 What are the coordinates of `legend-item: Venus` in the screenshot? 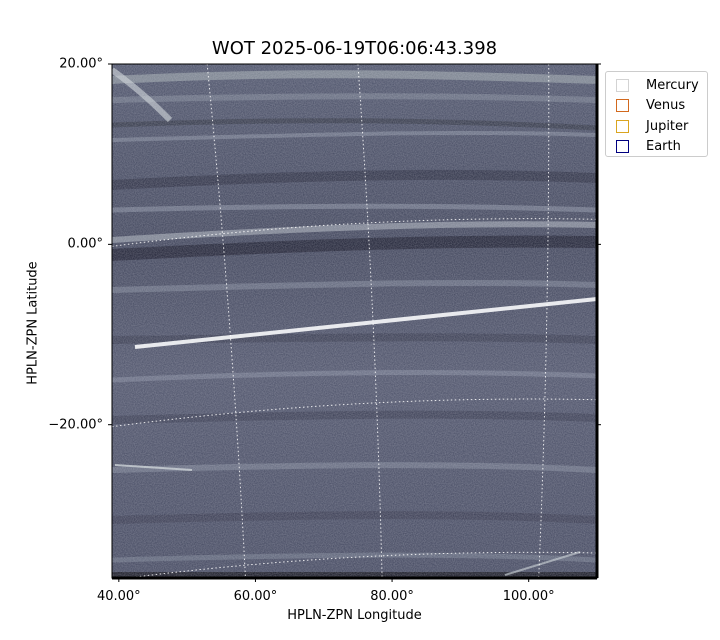 It's located at (650, 106).